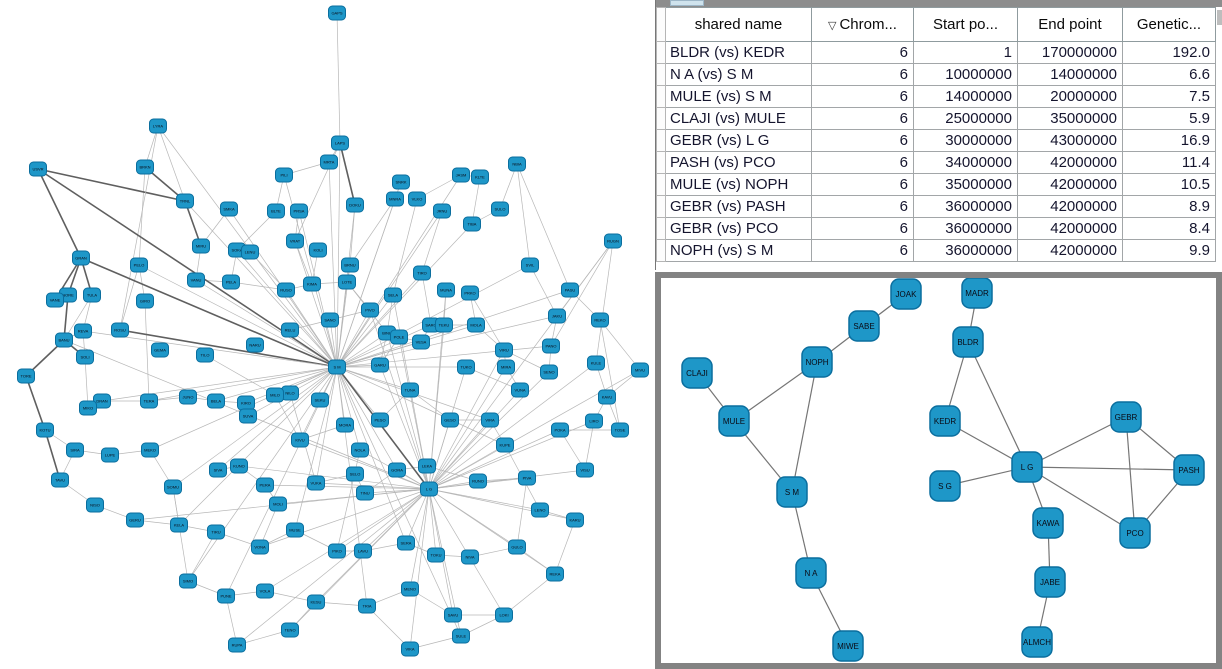 This screenshot has width=1222, height=669. What do you see at coordinates (517, 547) in the screenshot?
I see `network-node-GULO: GULO` at bounding box center [517, 547].